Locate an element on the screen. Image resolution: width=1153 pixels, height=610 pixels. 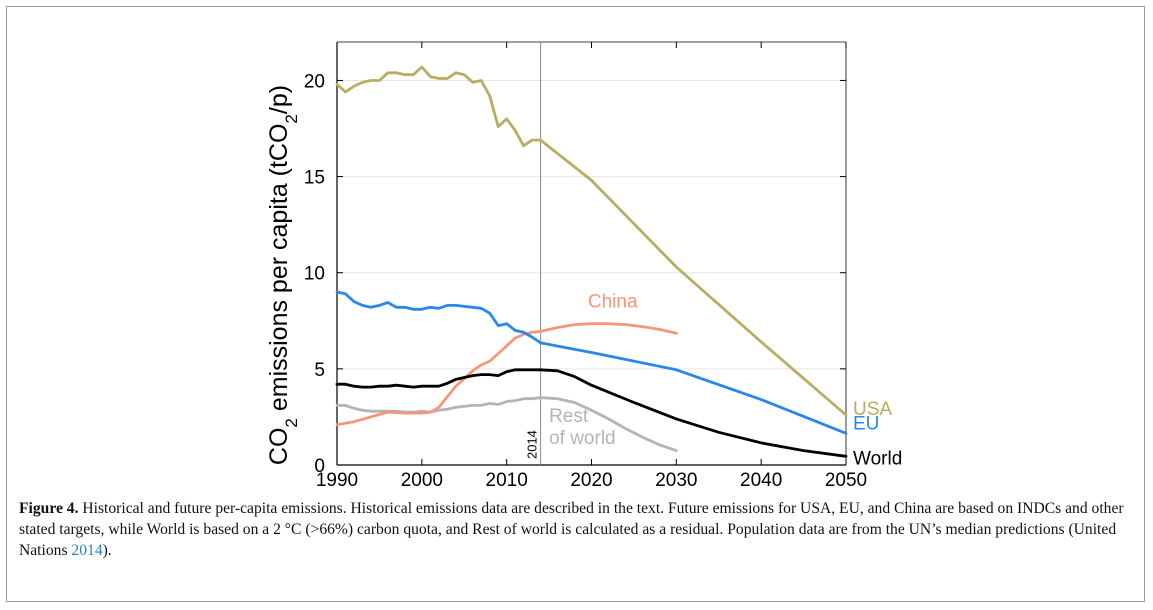
y-tick-label: 20 is located at coordinates (314, 81).